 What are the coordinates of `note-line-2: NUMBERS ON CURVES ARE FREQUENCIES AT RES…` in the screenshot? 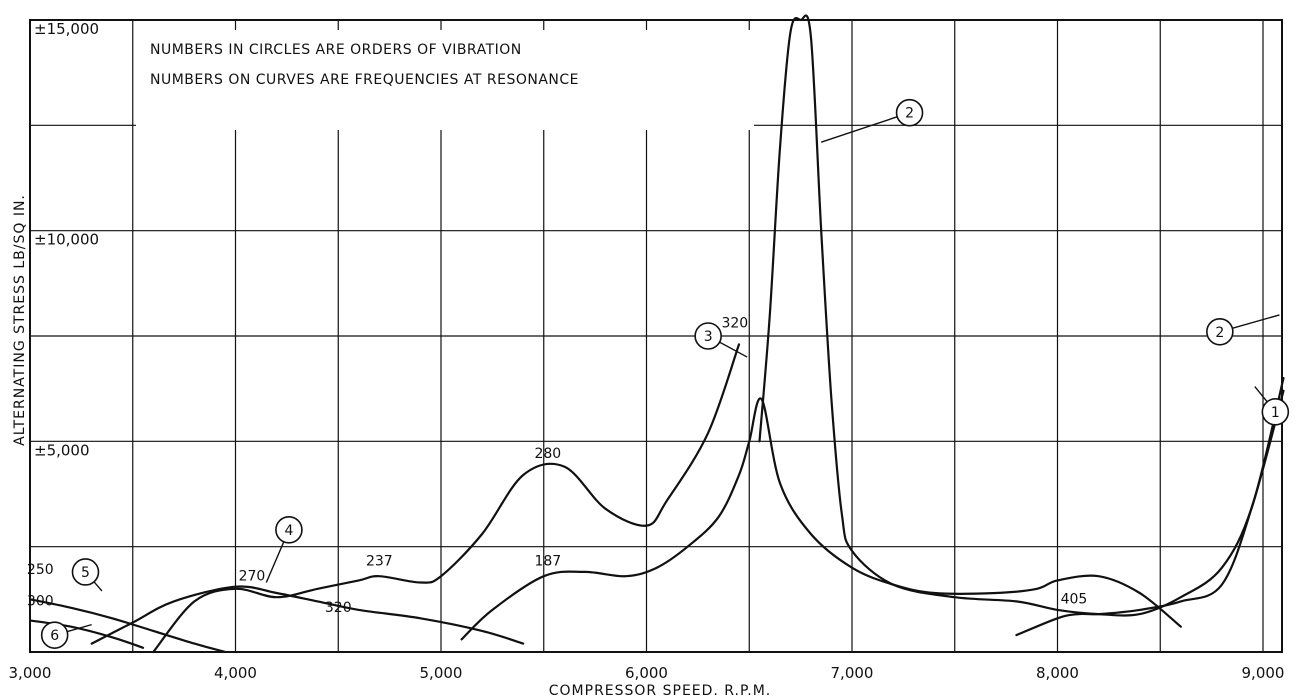 It's located at (364, 80).